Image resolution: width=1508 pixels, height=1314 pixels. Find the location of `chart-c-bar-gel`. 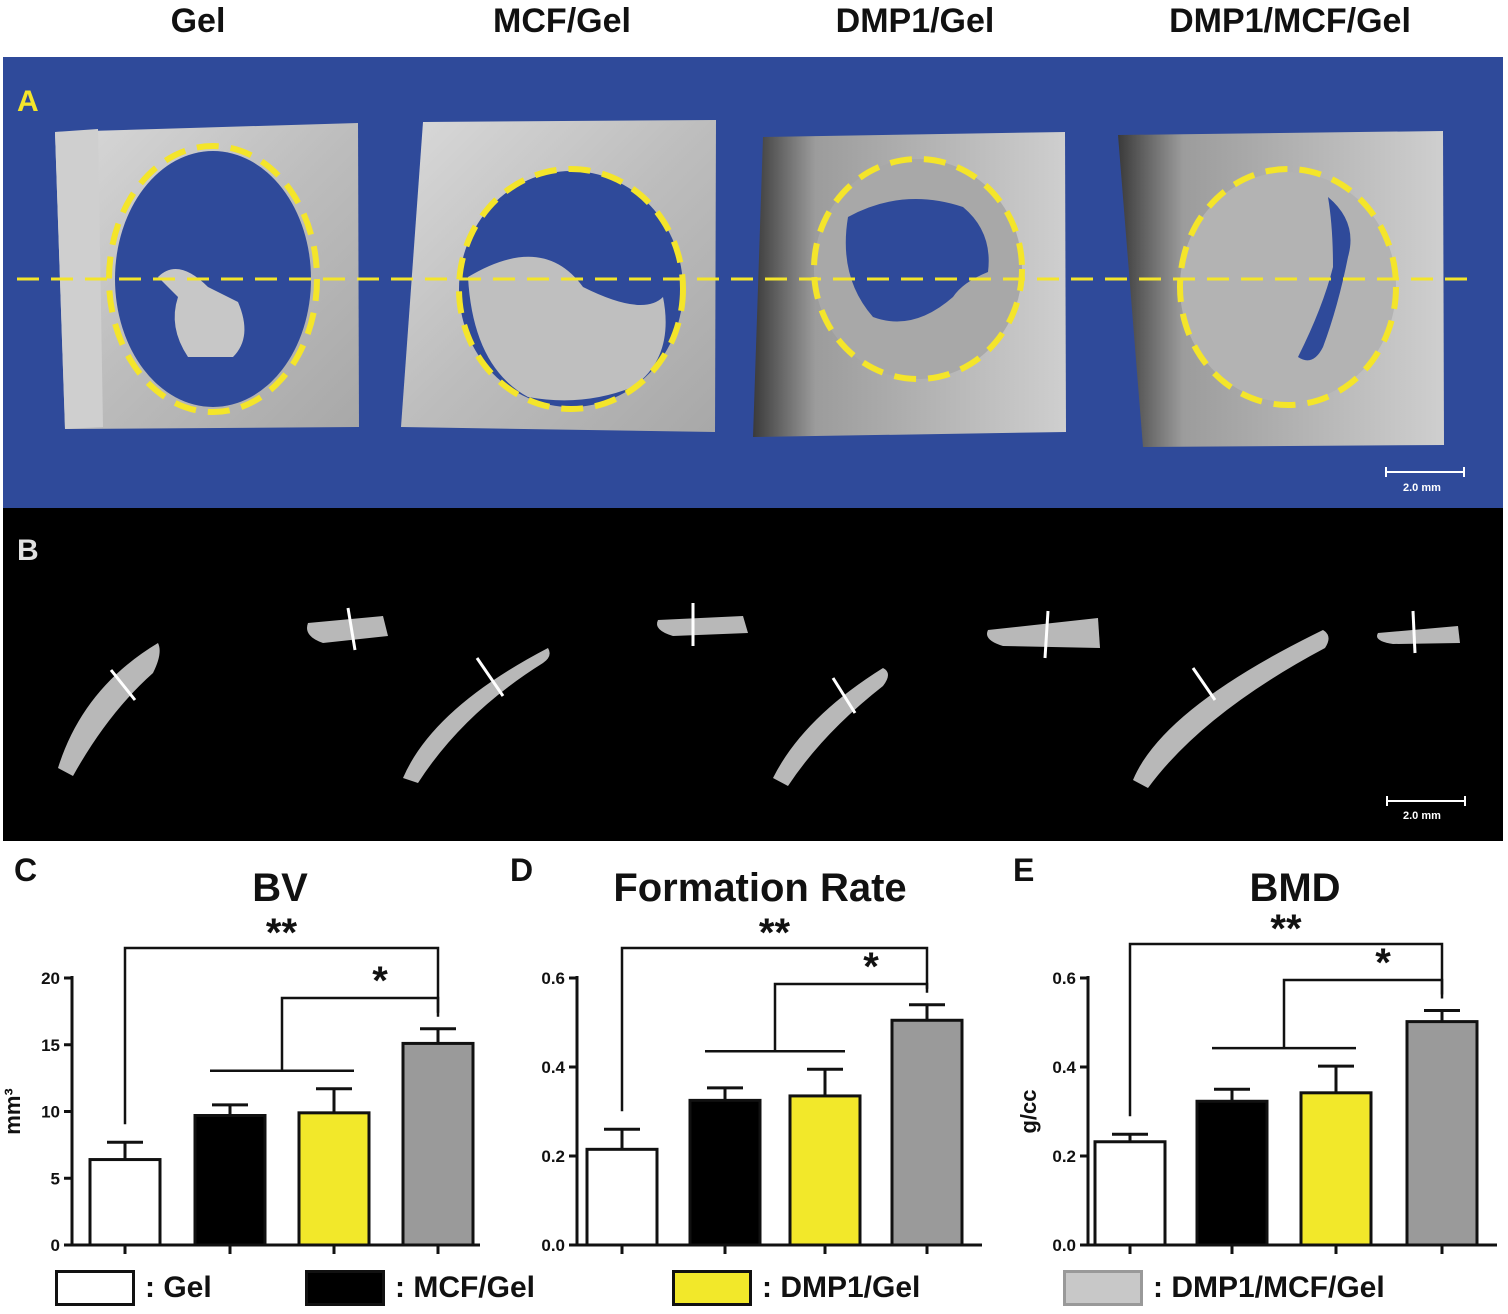

chart-c-bar-gel is located at coordinates (125, 1202).